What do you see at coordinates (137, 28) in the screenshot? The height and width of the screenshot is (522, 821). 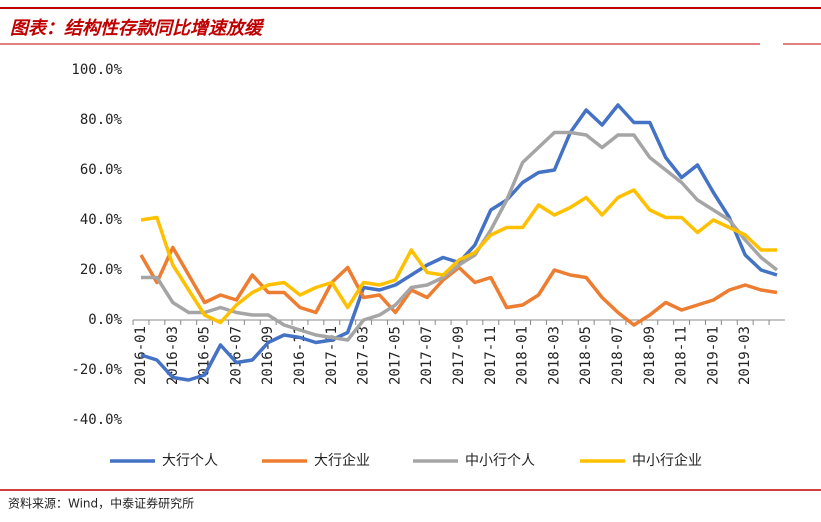 I see `chart-title: 图表：结构性存款同比增速放缓` at bounding box center [137, 28].